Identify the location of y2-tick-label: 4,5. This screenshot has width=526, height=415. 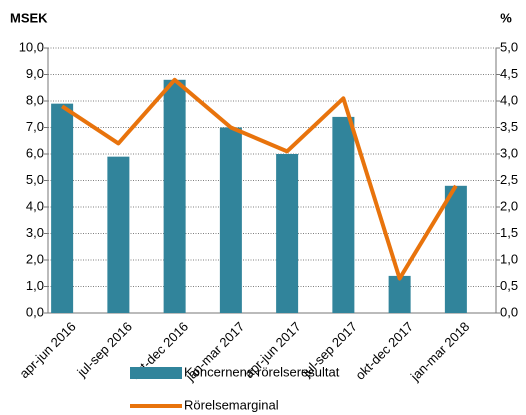
(509, 73).